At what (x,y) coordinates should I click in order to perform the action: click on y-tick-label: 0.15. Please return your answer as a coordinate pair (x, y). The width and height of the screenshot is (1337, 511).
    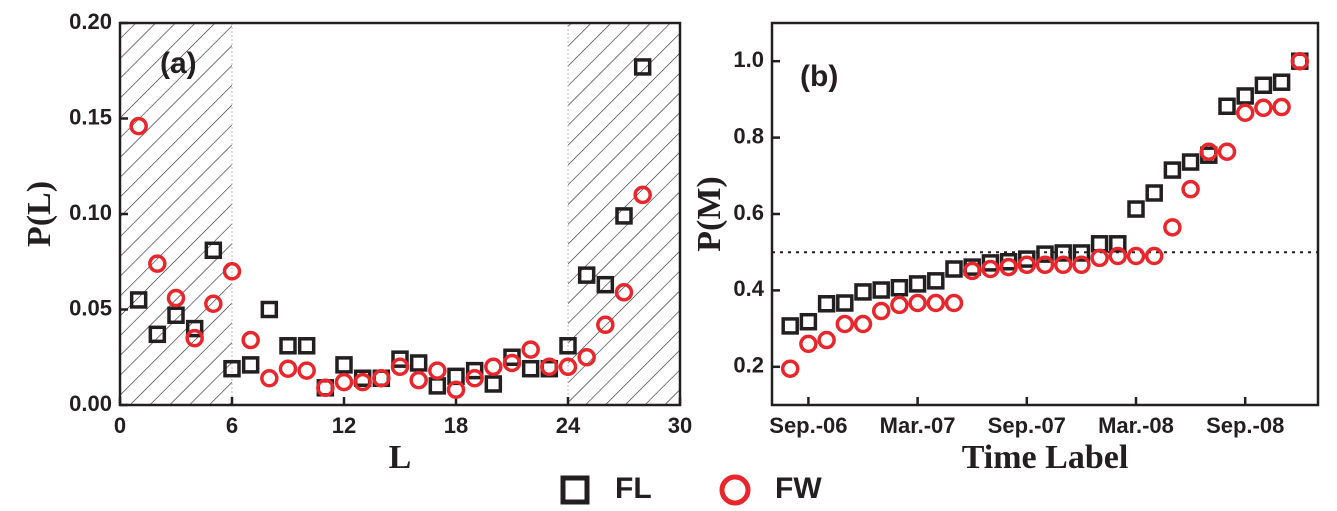
    Looking at the image, I should click on (90, 116).